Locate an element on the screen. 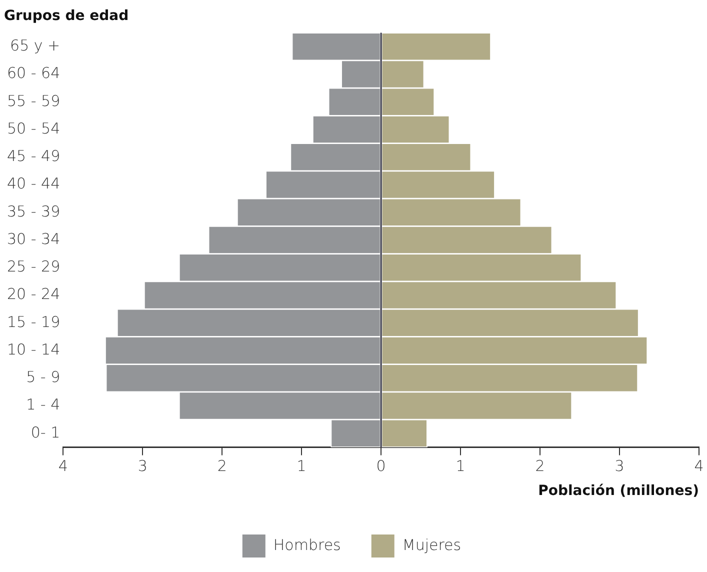 The width and height of the screenshot is (707, 572). y-tick-label: 50 - 54 is located at coordinates (33, 128).